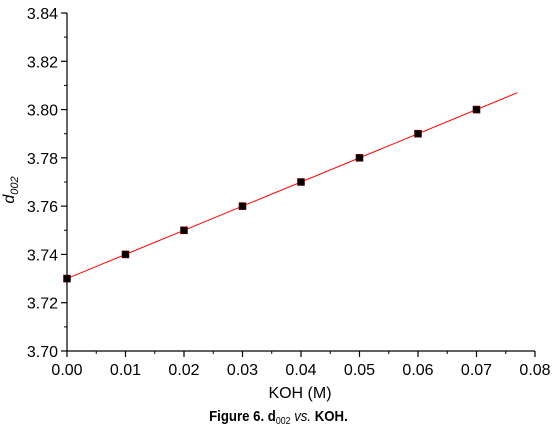  I want to click on y-axis-label-main: d, so click(9, 199).